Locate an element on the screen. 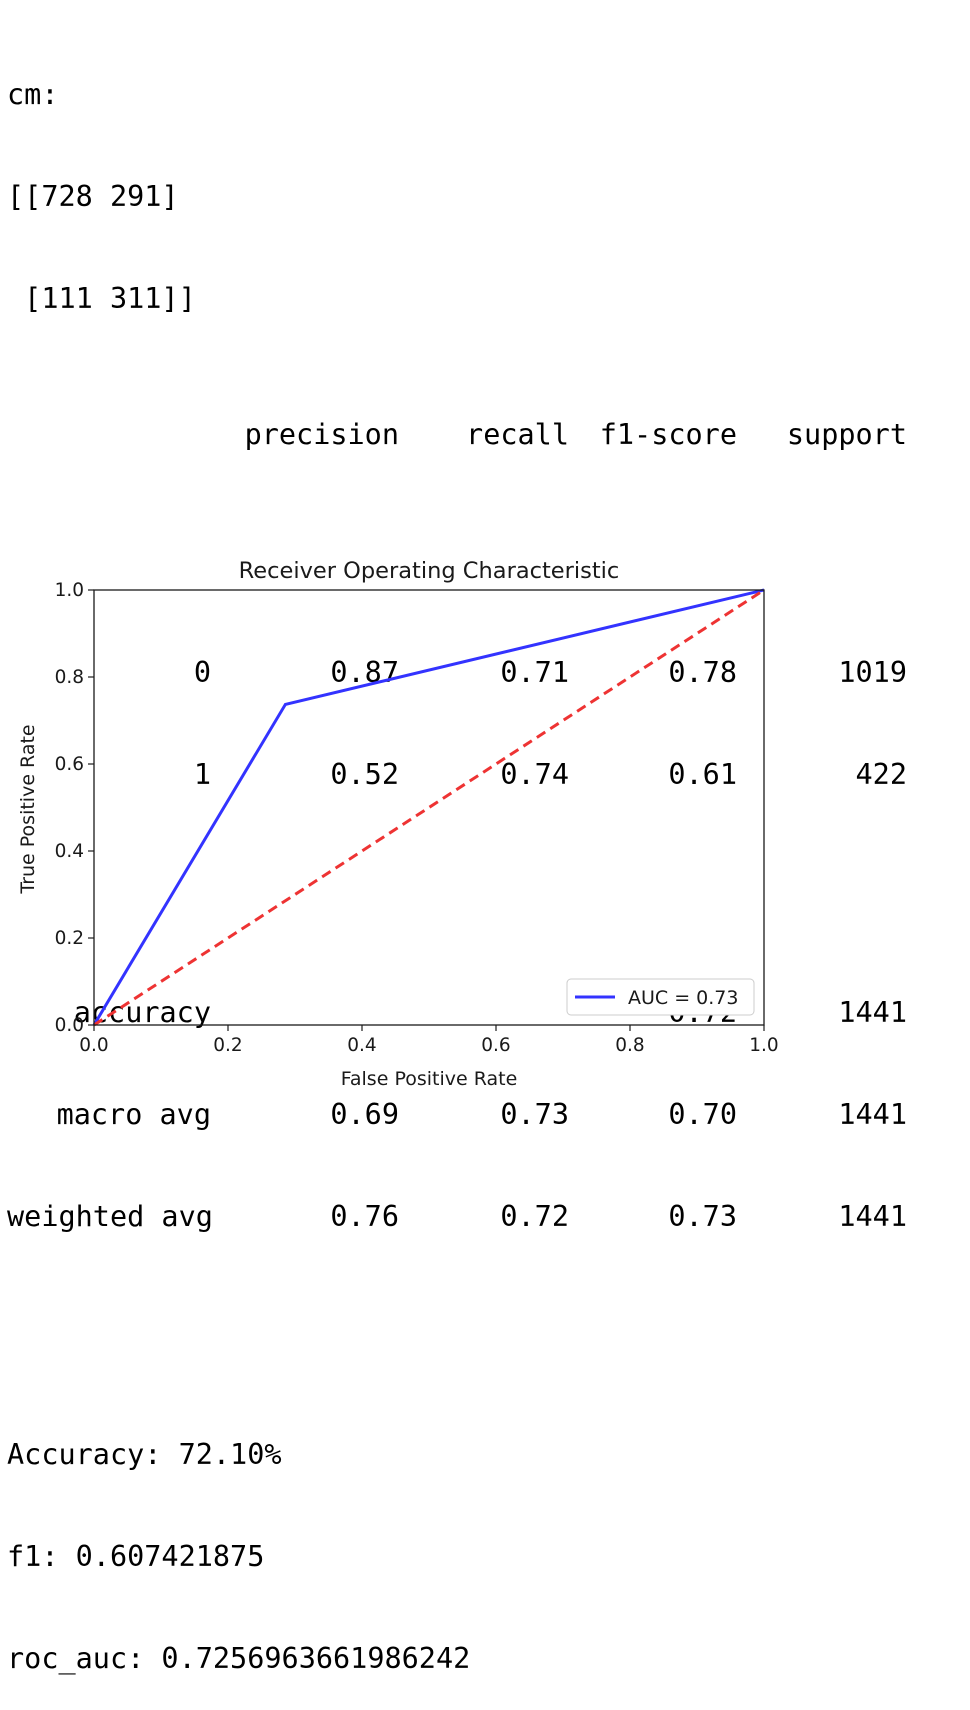  report-row-class-1: 1 0.52 0.74 0.61 422 is located at coordinates (477, 775).